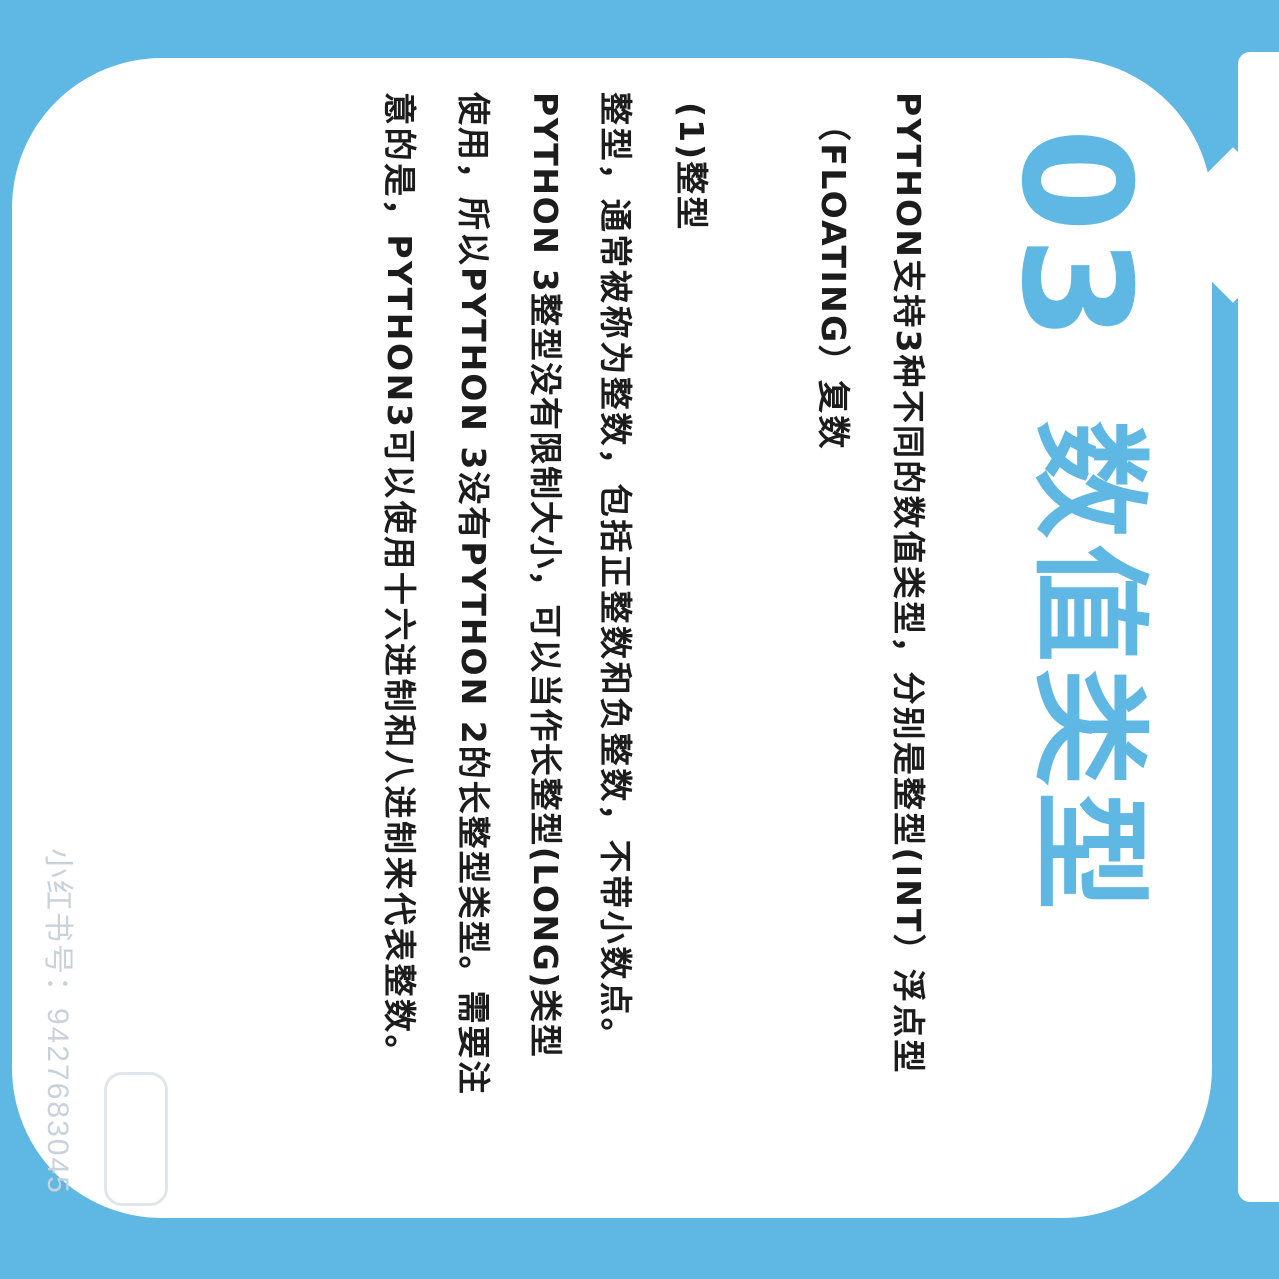 Image resolution: width=1279 pixels, height=1279 pixels. I want to click on watermark-logo, so click(136, 1139).